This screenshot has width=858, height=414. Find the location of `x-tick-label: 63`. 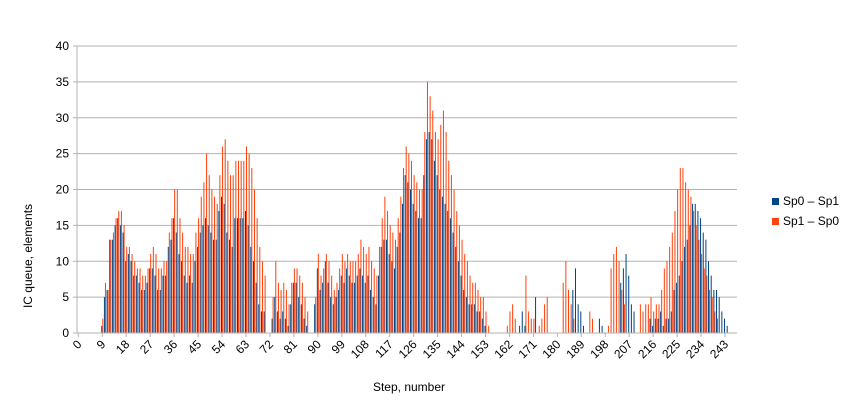

x-tick-label: 63 is located at coordinates (243, 347).